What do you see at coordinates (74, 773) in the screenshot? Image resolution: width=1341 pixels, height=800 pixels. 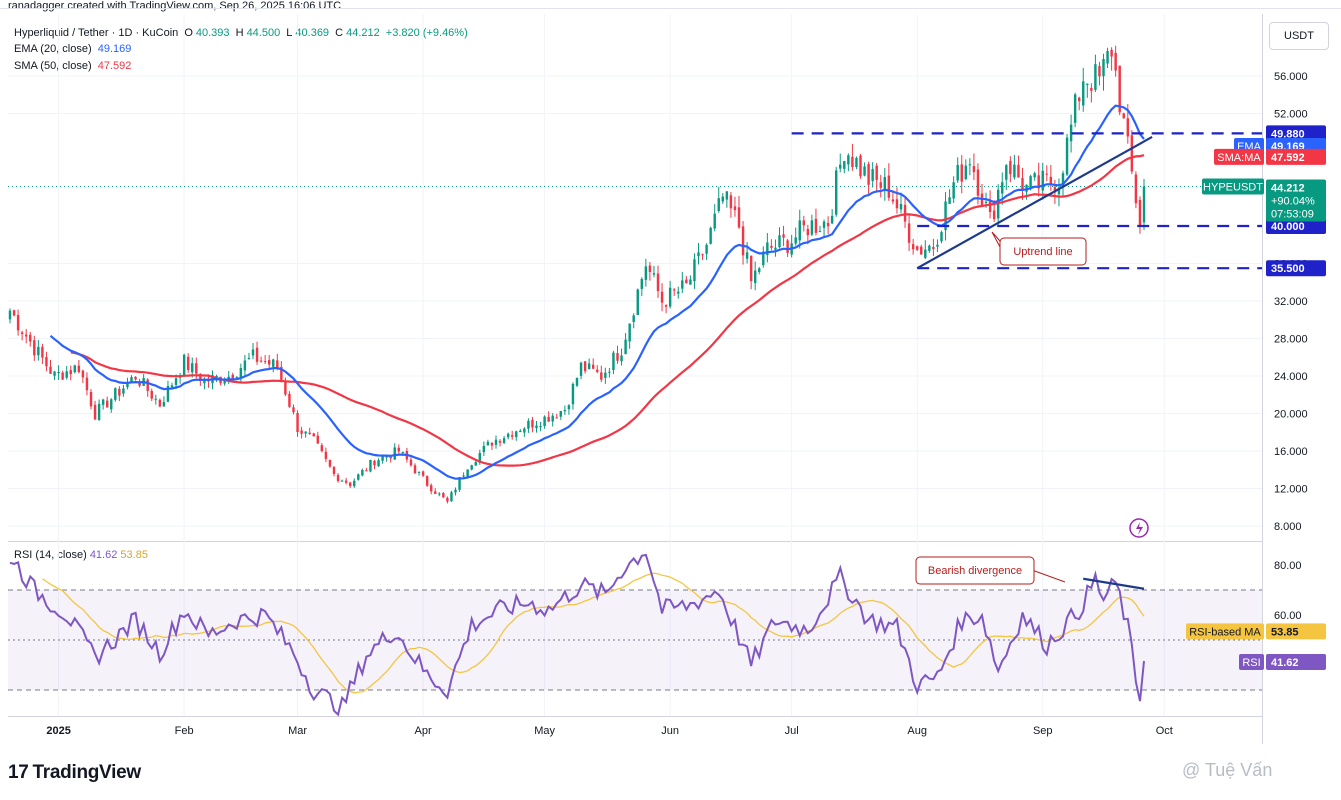 I see `tradingview-logo: 17 TradingView` at bounding box center [74, 773].